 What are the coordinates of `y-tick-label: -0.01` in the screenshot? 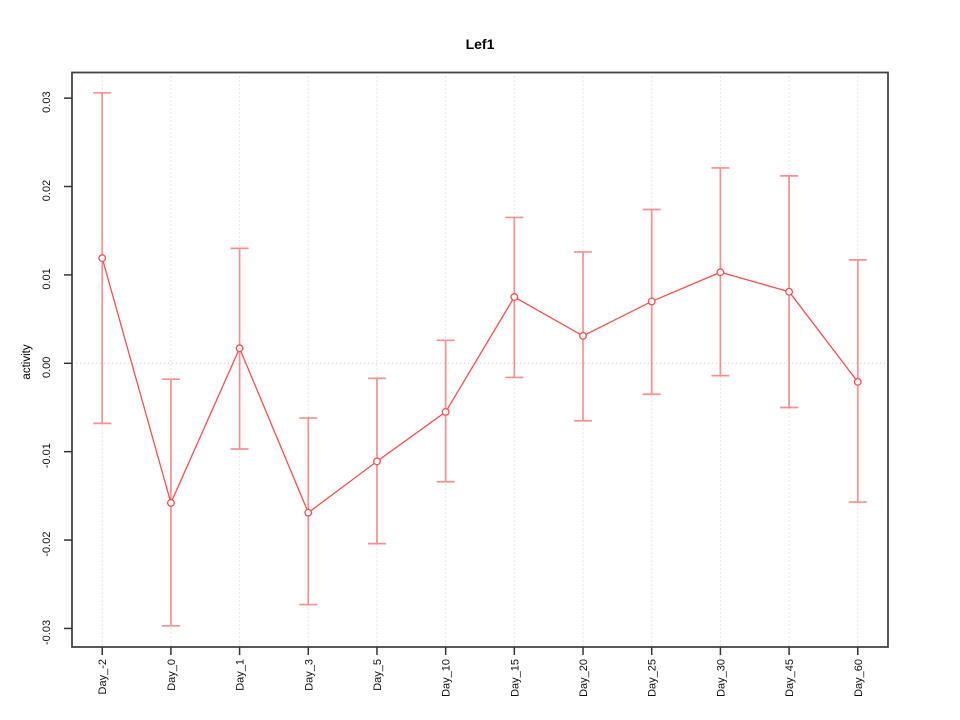 It's located at (47, 455).